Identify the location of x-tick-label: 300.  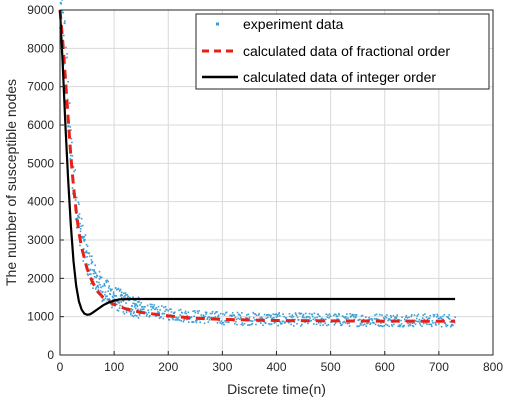
(222, 367).